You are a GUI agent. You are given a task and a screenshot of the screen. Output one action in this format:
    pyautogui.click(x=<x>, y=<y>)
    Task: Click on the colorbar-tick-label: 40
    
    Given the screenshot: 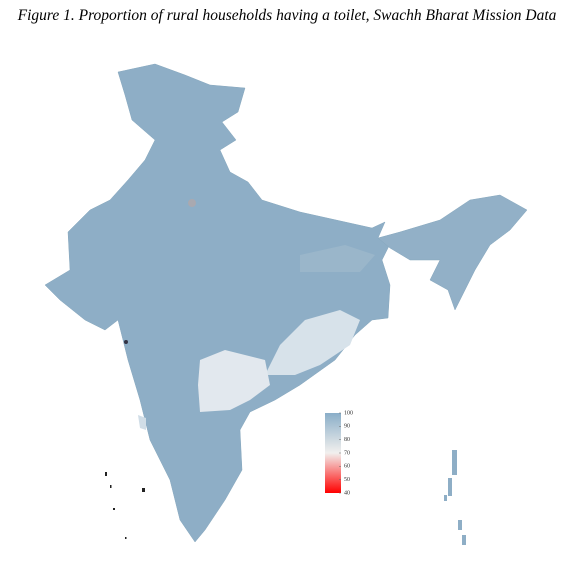 What is the action you would take?
    pyautogui.click(x=347, y=493)
    